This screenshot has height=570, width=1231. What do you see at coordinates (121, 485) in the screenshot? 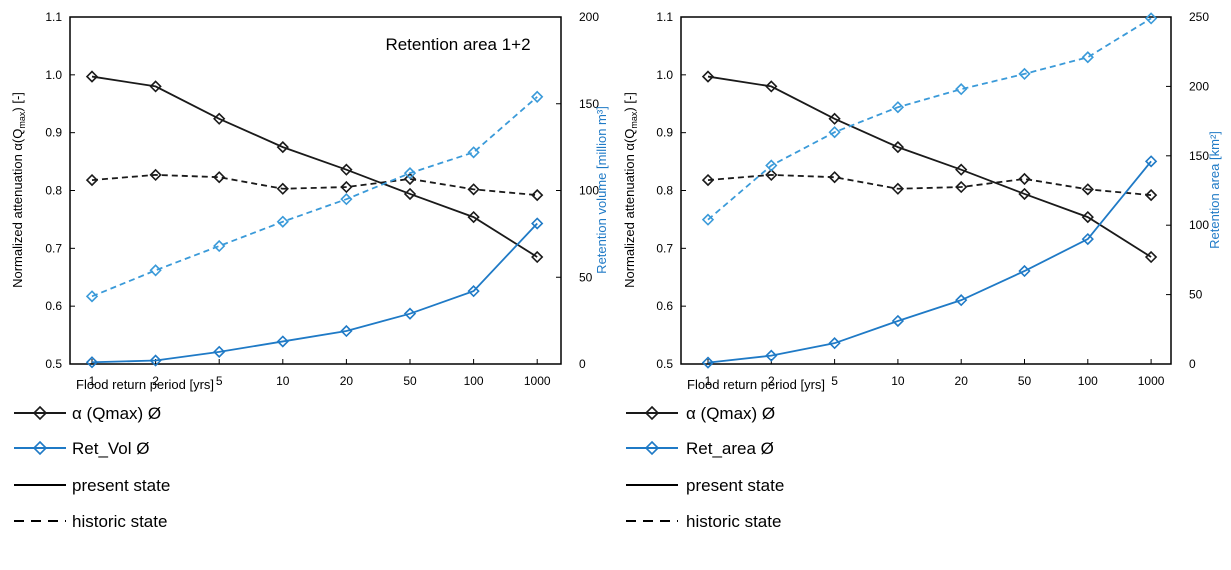
I see `legend-label: present state` at bounding box center [121, 485].